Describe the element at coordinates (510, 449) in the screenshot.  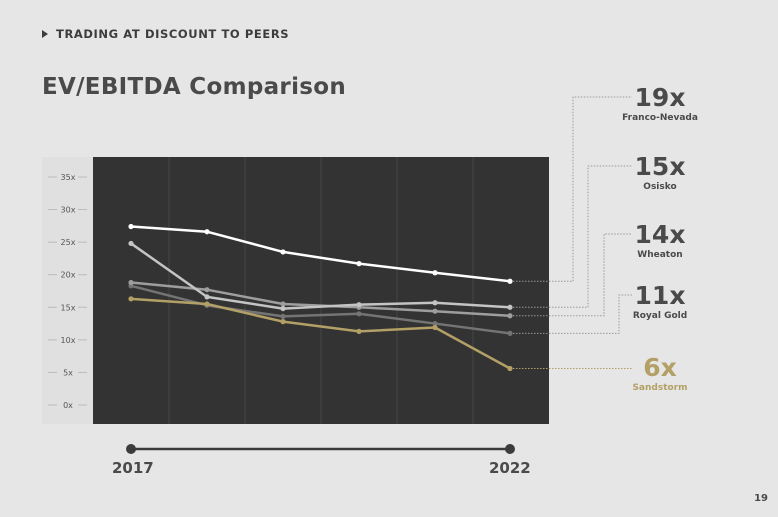
I see `timeline-end-handle` at that location.